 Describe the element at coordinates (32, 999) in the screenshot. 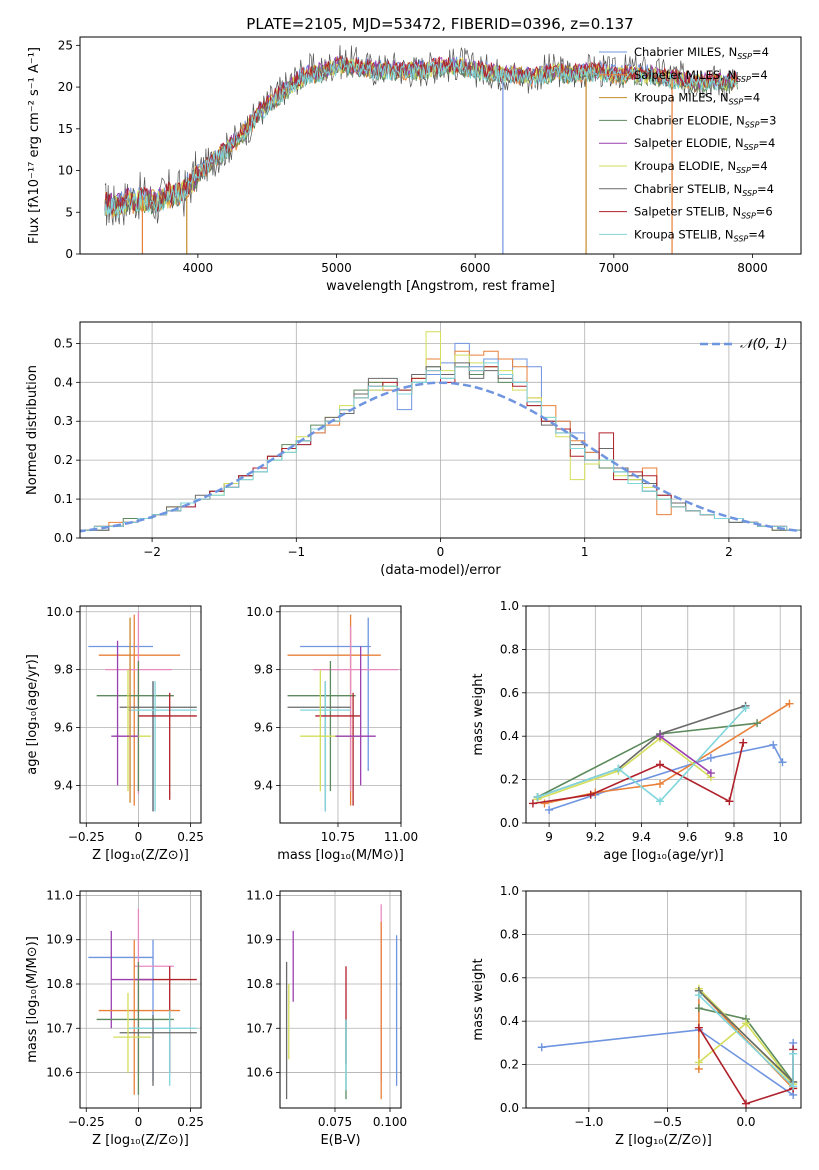

I see `y-axis-label: mass [log₁₀(M/M⊙)]` at that location.